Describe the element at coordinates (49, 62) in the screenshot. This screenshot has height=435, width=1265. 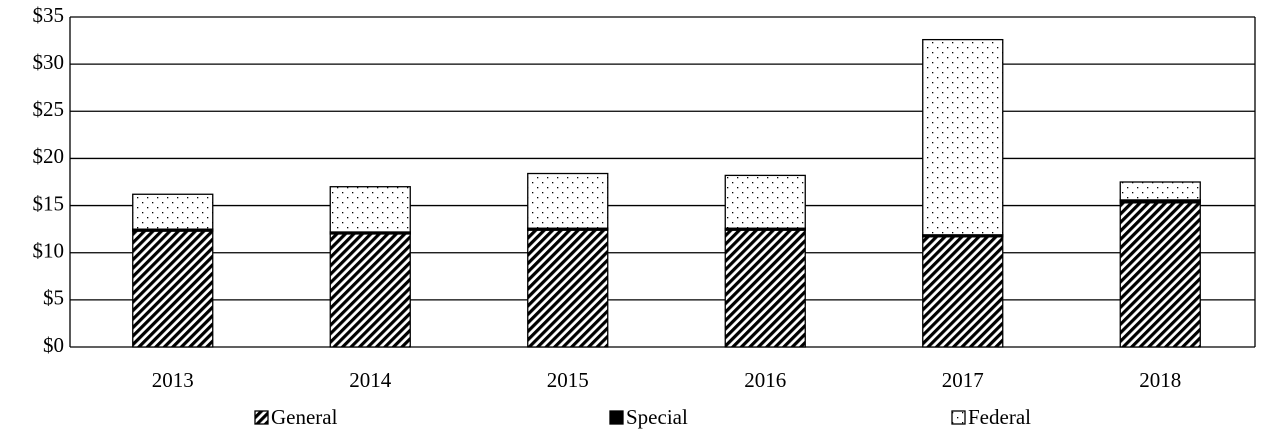
I see `y-tick-label: $30` at that location.